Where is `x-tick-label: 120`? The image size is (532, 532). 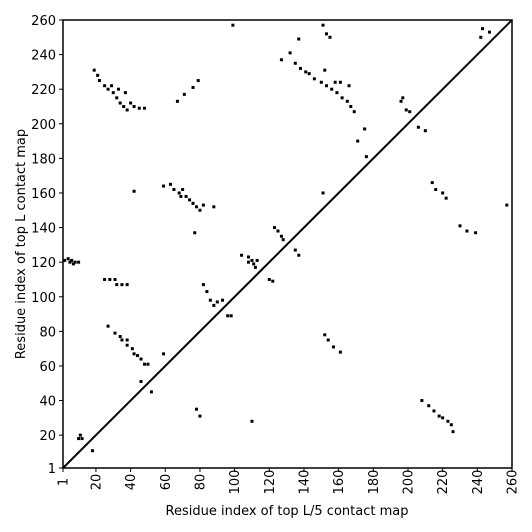
x-tick-label: 120 is located at coordinates (270, 482).